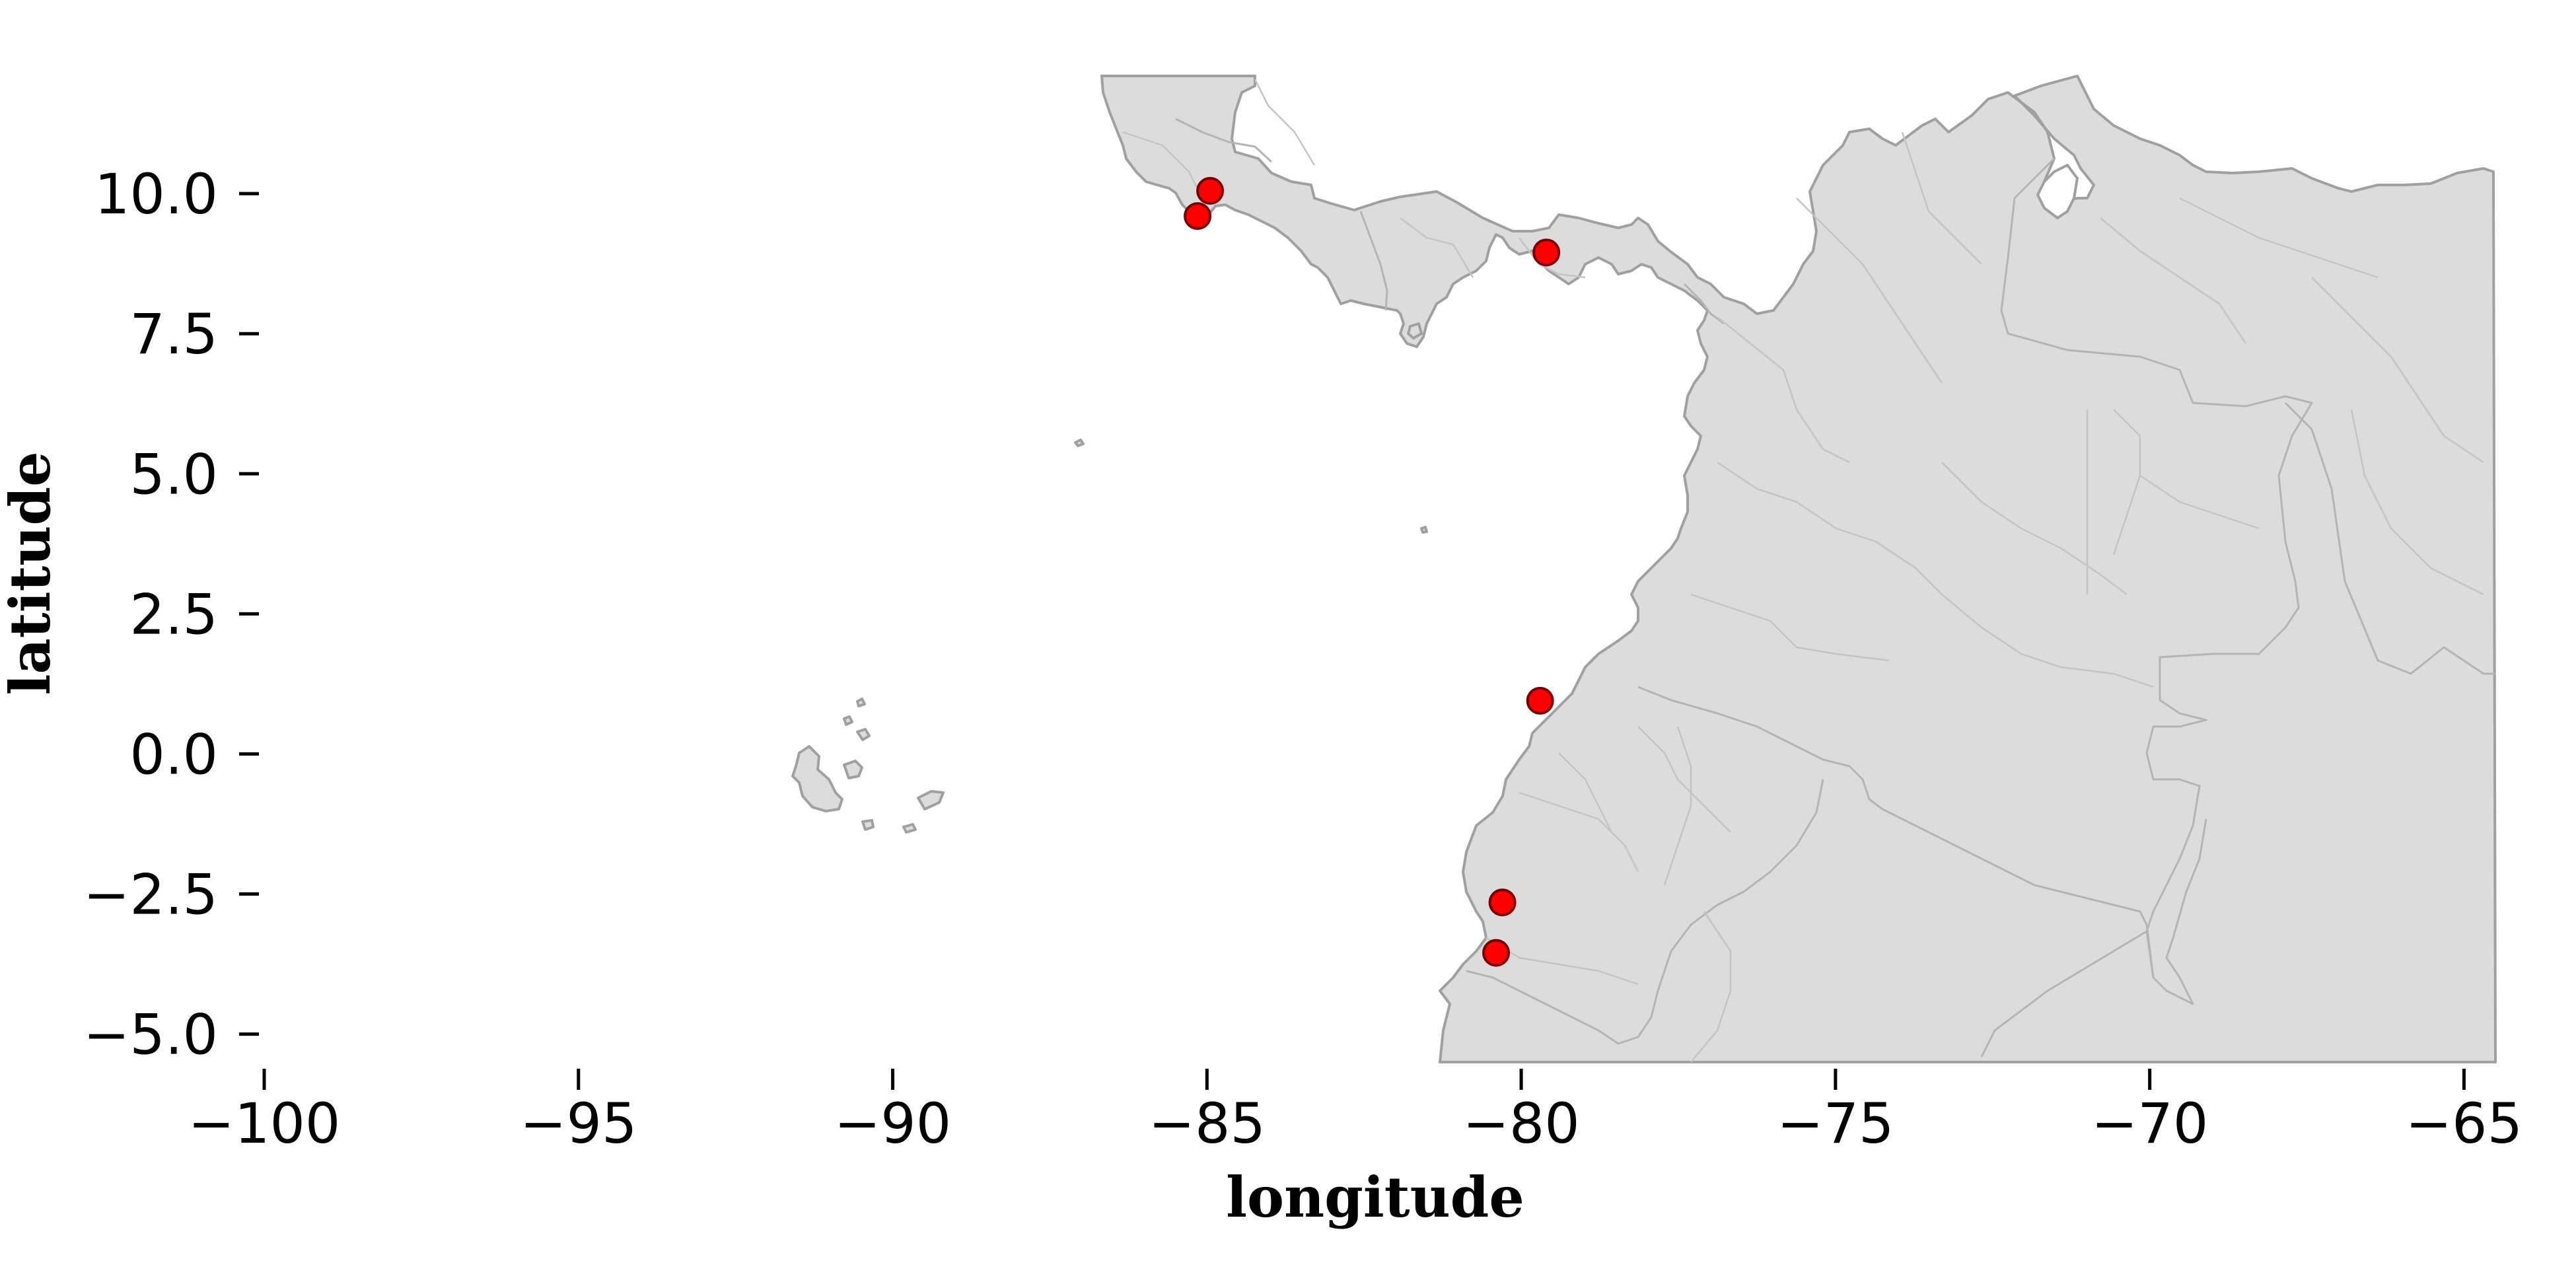 The image size is (2576, 1288). Describe the element at coordinates (174, 474) in the screenshot. I see `y-tick-label: 5.0` at that location.